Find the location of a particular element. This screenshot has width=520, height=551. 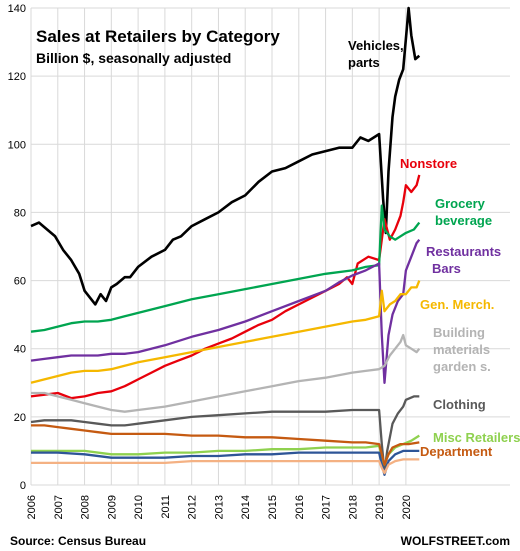

y-tick-label: 140 is located at coordinates (17, 9).